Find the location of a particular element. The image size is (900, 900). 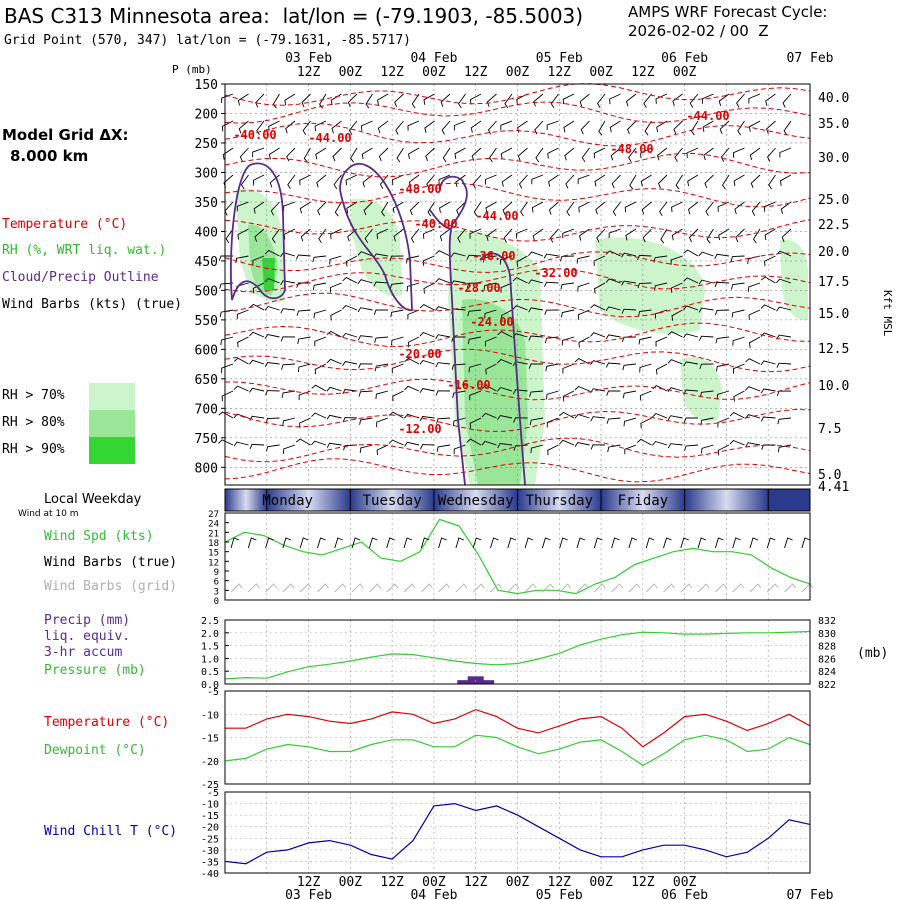

dewpoint-label: Dewpoint (°C) is located at coordinates (95, 750).